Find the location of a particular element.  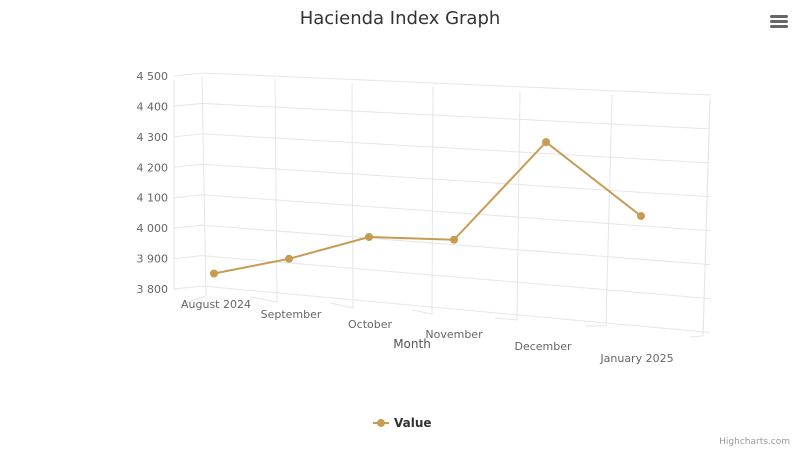

y-tick-label: 3 800 is located at coordinates (153, 289).